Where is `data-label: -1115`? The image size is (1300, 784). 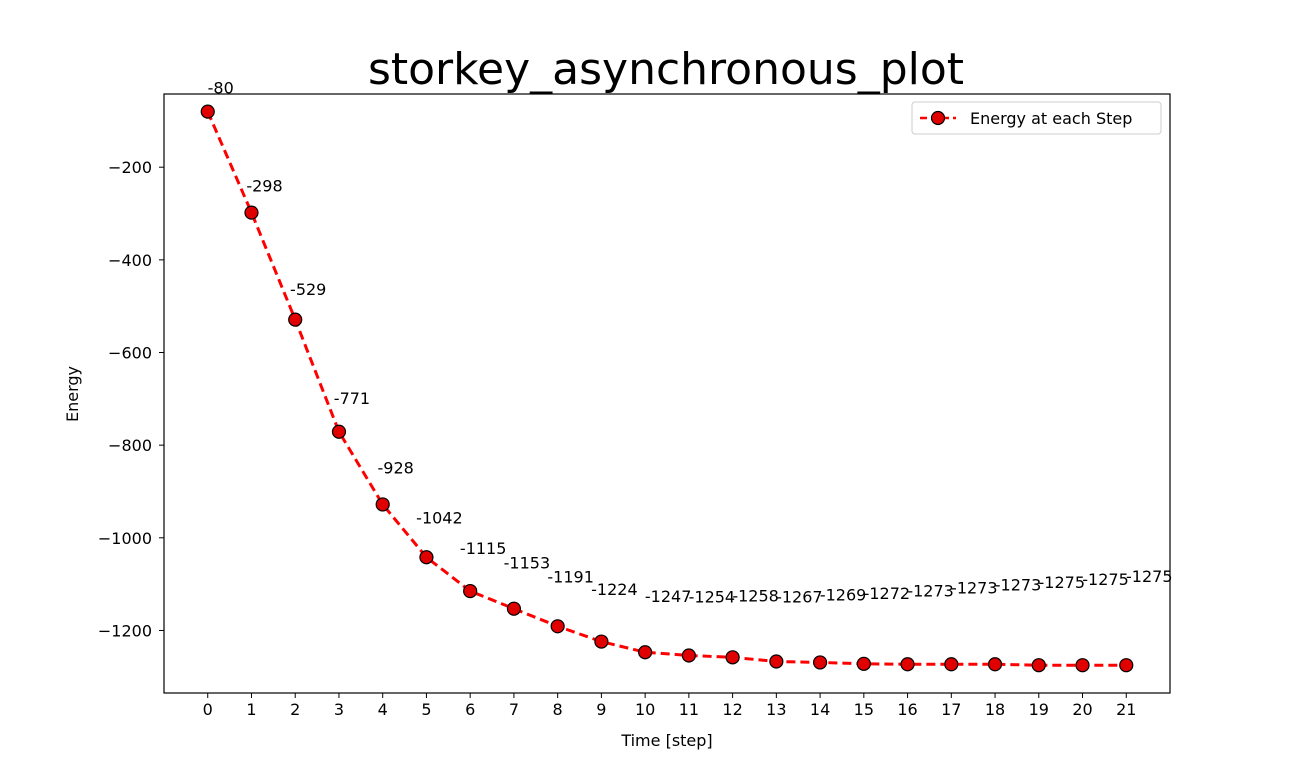 data-label: -1115 is located at coordinates (483, 548).